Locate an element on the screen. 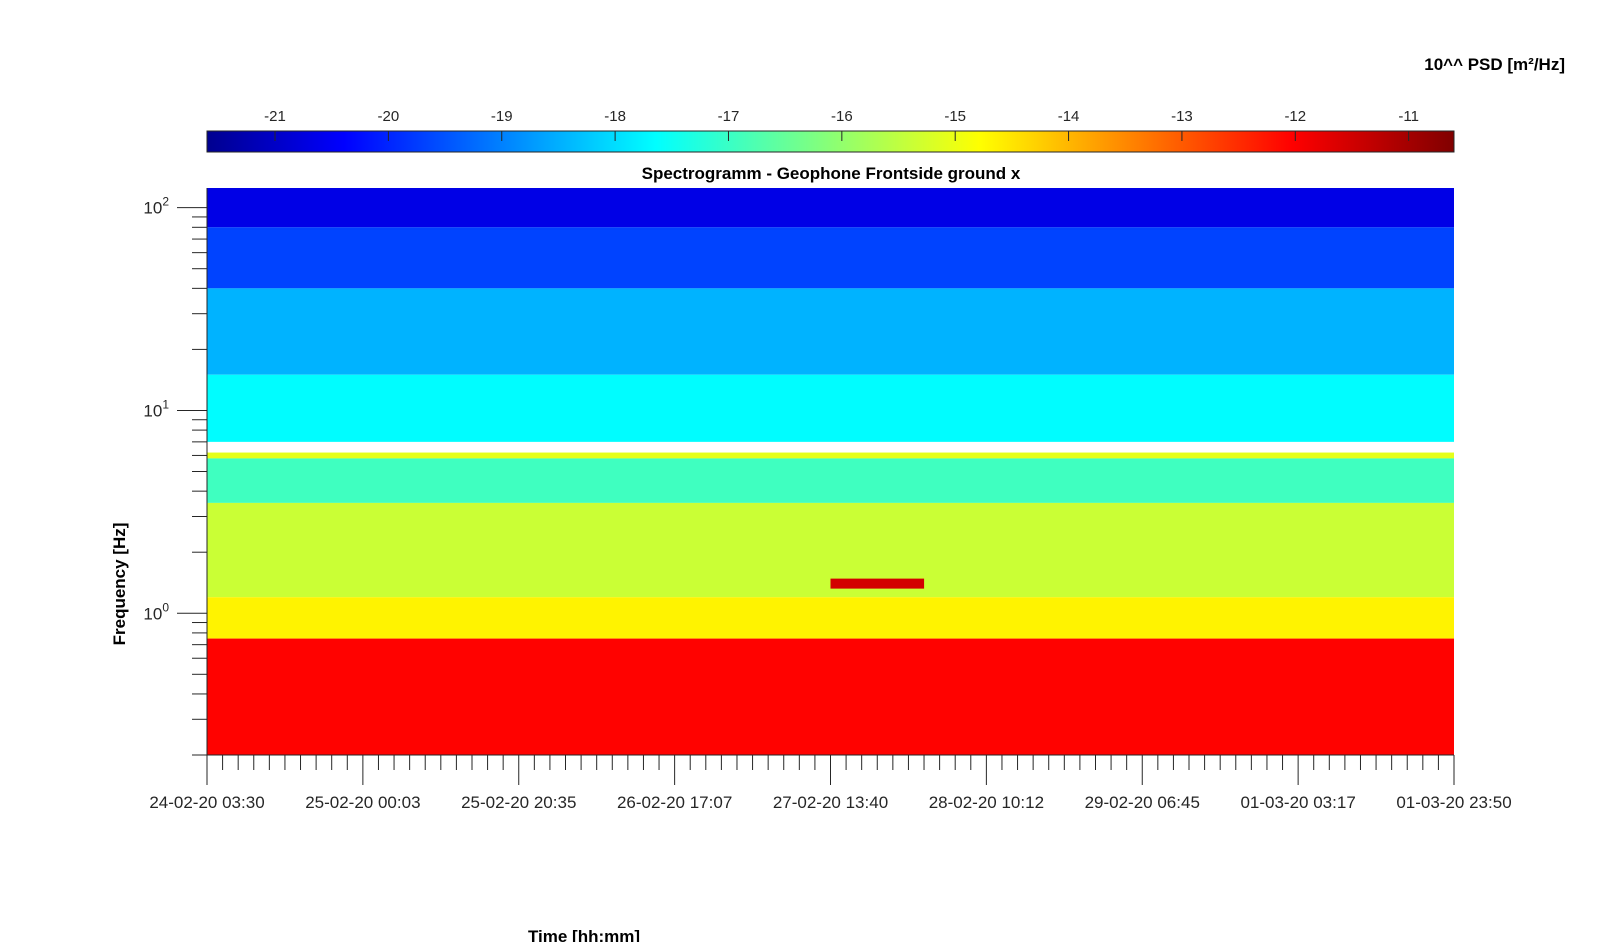  y-tick-label: 10¹ is located at coordinates (156, 408).